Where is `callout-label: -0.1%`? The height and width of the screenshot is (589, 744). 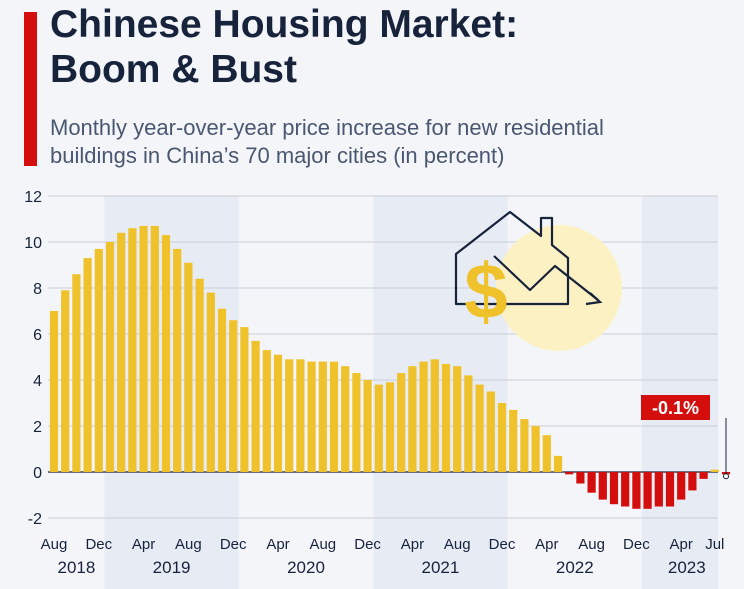
callout-label: -0.1% is located at coordinates (675, 408).